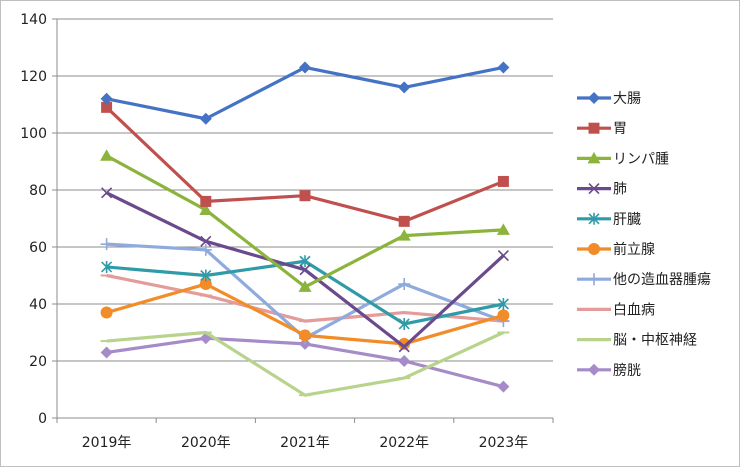 Image resolution: width=740 pixels, height=467 pixels. What do you see at coordinates (662, 279) in the screenshot?
I see `legend-label: 他の造血器腫瘍` at bounding box center [662, 279].